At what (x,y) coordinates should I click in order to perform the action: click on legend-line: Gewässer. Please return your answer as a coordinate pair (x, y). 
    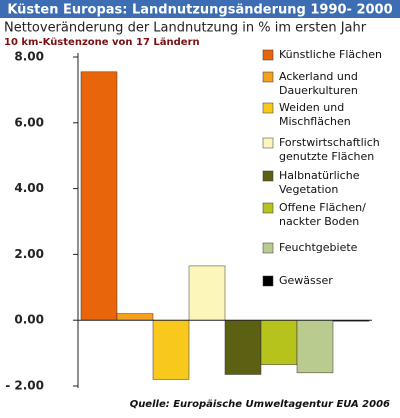
    Looking at the image, I should click on (306, 280).